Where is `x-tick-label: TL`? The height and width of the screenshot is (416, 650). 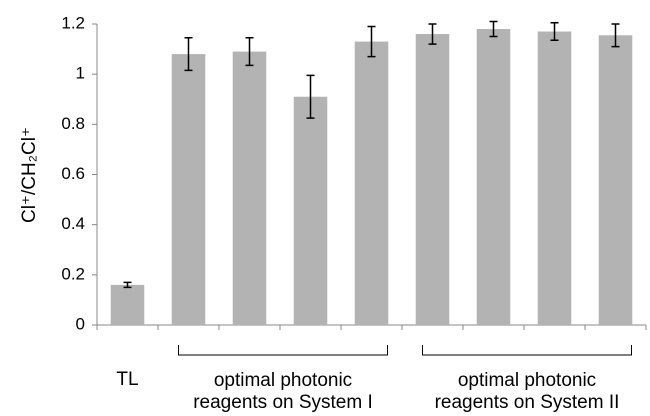 x-tick-label: TL is located at coordinates (127, 379).